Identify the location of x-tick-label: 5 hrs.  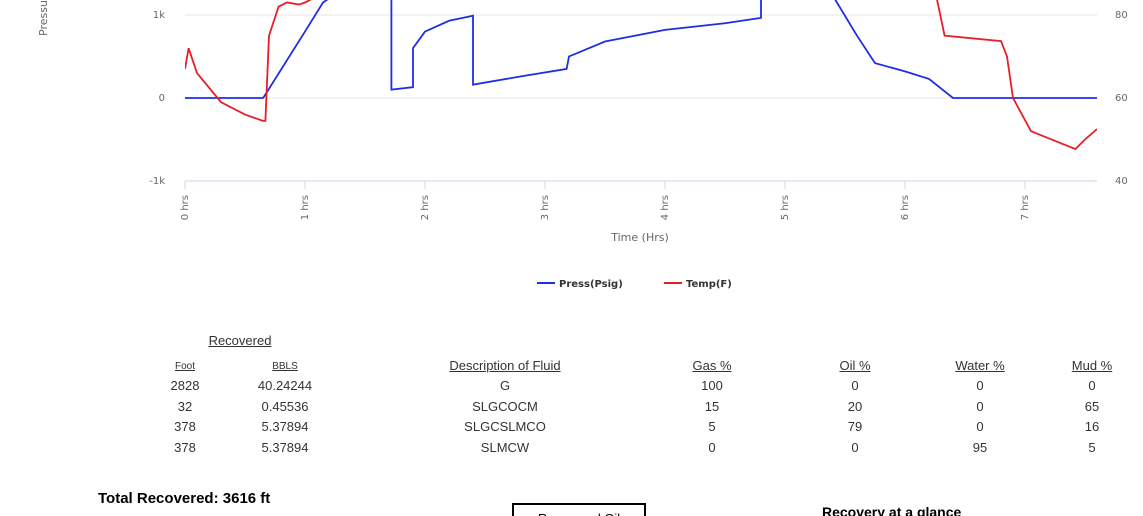
(785, 207).